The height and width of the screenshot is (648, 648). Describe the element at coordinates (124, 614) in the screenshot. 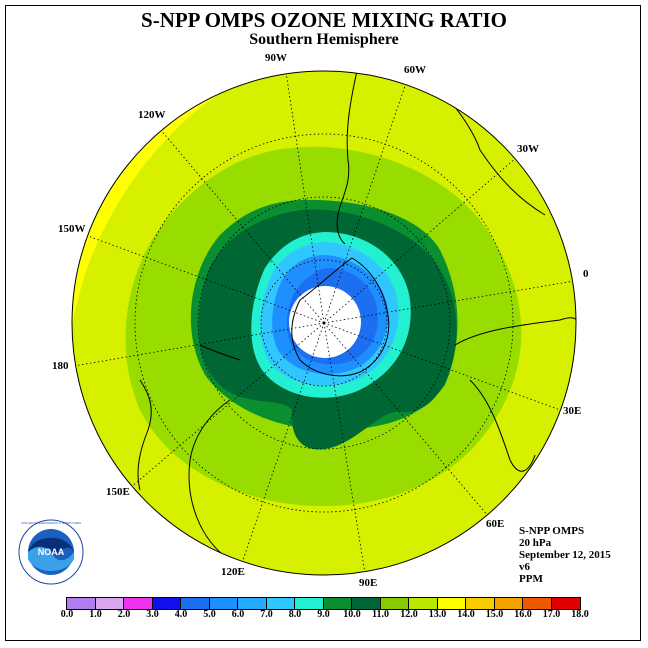

I see `colorbar-tick-label: 2.0` at that location.